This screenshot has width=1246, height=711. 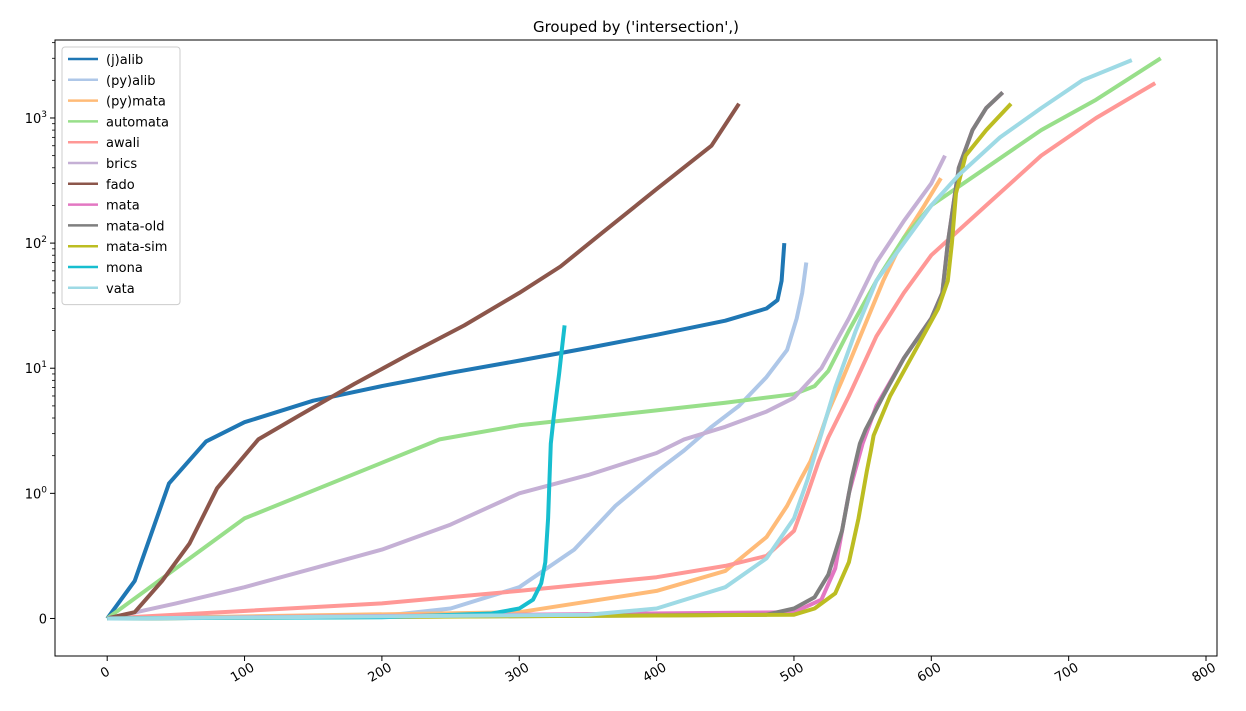 What do you see at coordinates (40, 334) in the screenshot?
I see `y-axis: 0 100 10¹ 10² 10³` at bounding box center [40, 334].